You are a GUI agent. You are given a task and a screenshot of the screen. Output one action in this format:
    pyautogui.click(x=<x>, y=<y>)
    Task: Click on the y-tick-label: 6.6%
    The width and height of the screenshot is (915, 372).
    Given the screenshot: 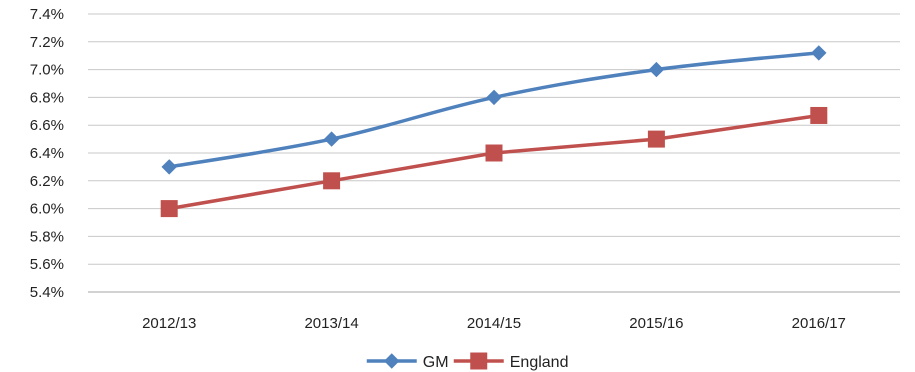 What is the action you would take?
    pyautogui.click(x=47, y=125)
    